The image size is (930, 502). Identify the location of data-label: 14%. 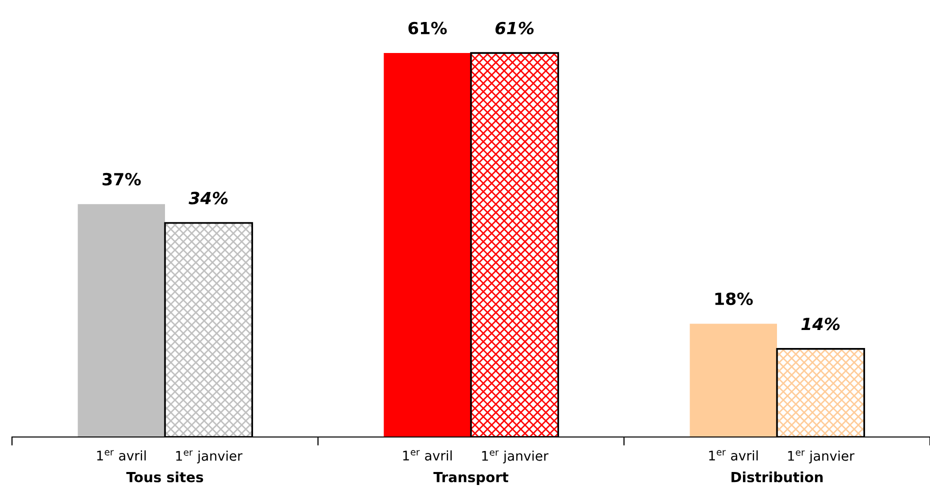
(820, 324).